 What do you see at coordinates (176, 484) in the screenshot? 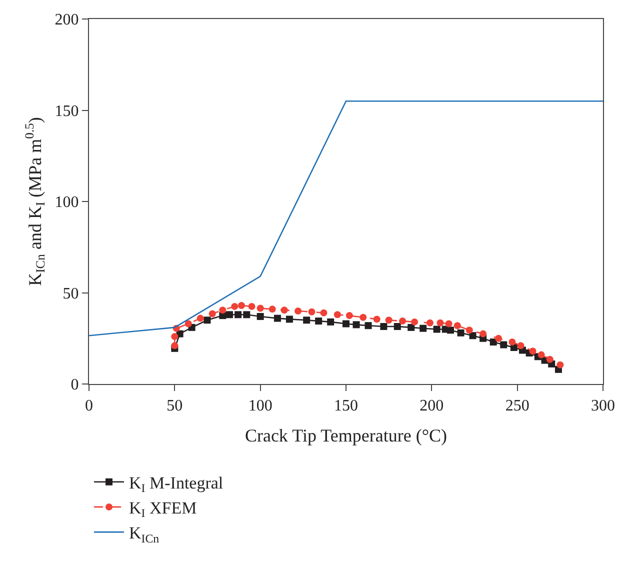
I see `legend-label: K$_{I}$ M-Integral` at bounding box center [176, 484].